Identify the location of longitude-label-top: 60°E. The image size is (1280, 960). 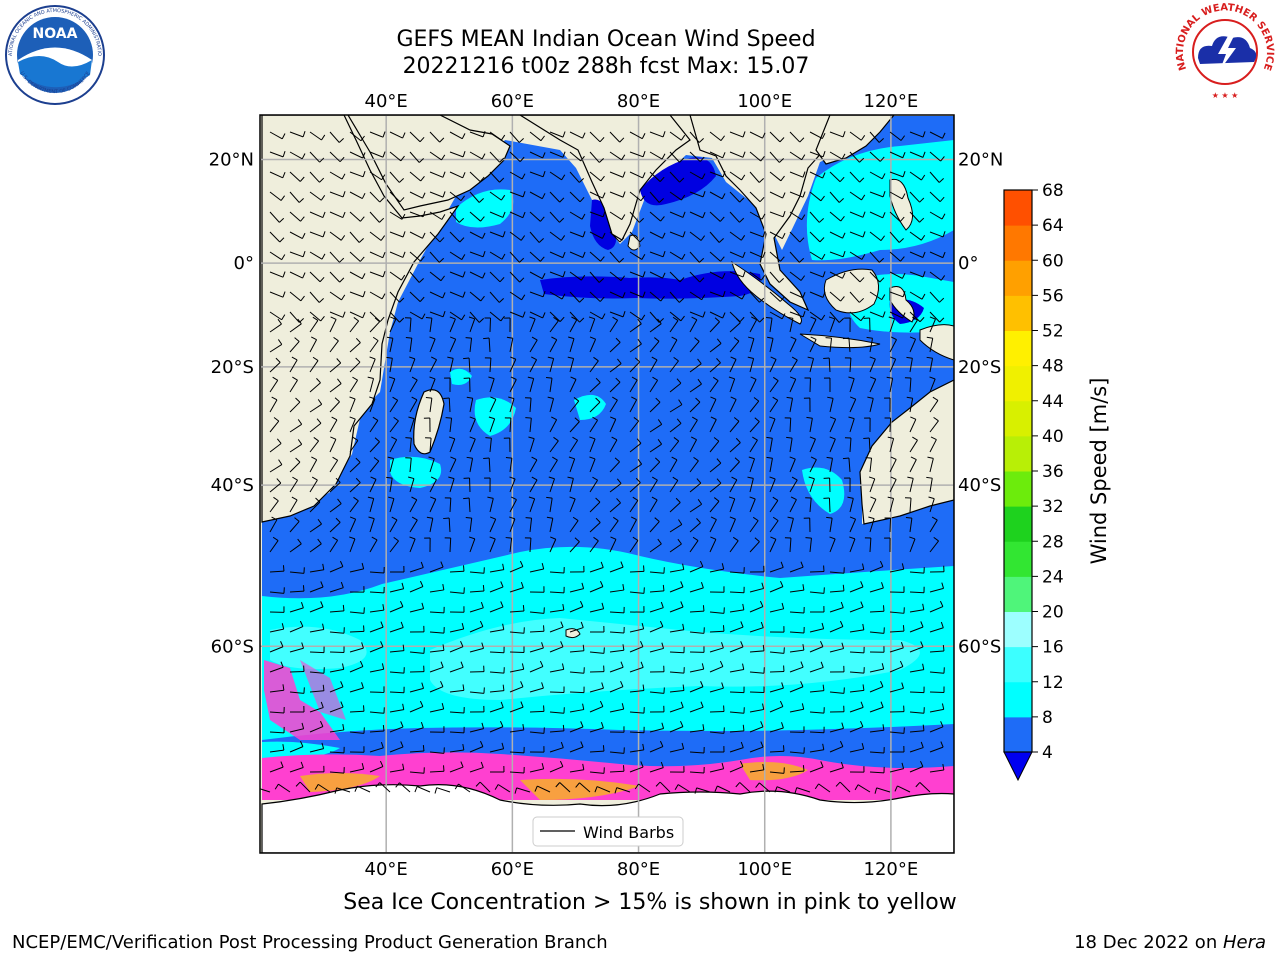
(512, 101).